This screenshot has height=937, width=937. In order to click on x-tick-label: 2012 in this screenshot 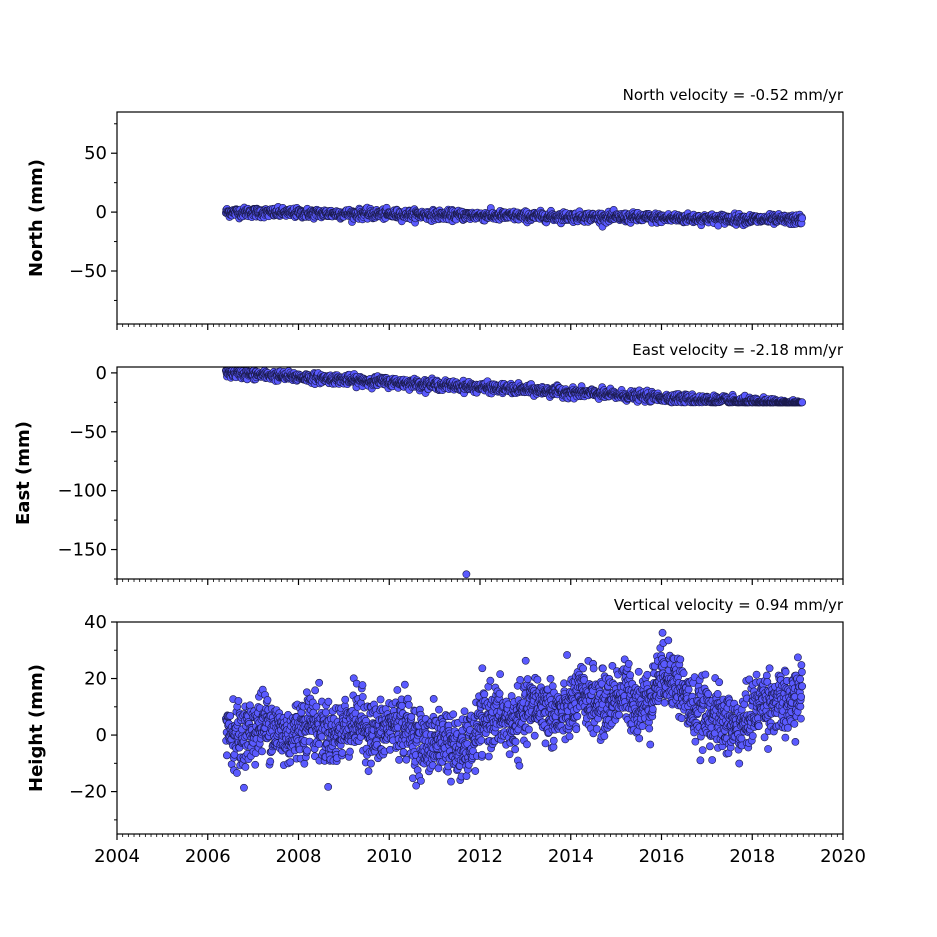, I will do `click(480, 856)`.